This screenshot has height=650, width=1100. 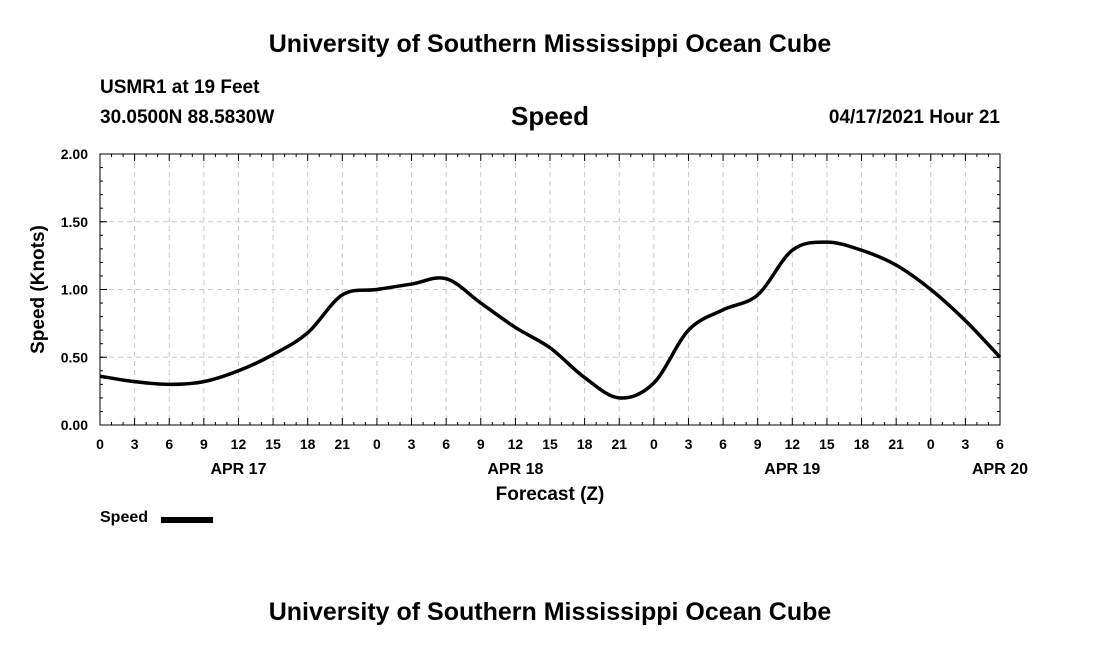 I want to click on legend-label: Speed, so click(x=124, y=517).